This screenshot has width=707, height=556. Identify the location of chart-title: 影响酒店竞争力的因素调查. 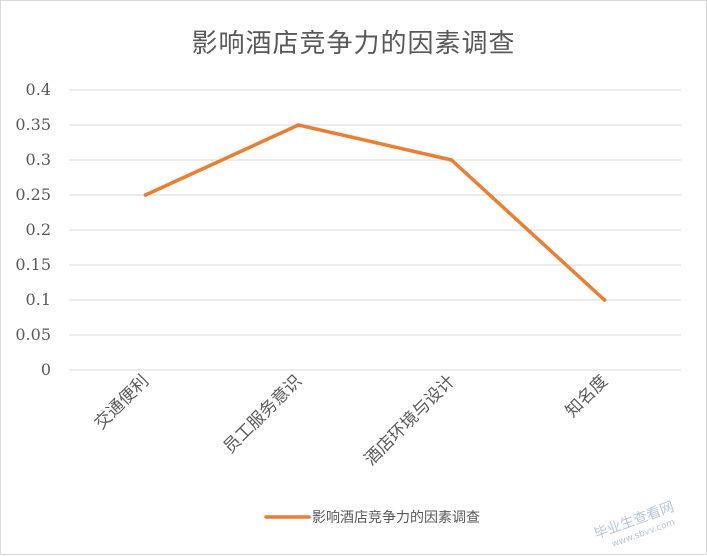
(353, 44).